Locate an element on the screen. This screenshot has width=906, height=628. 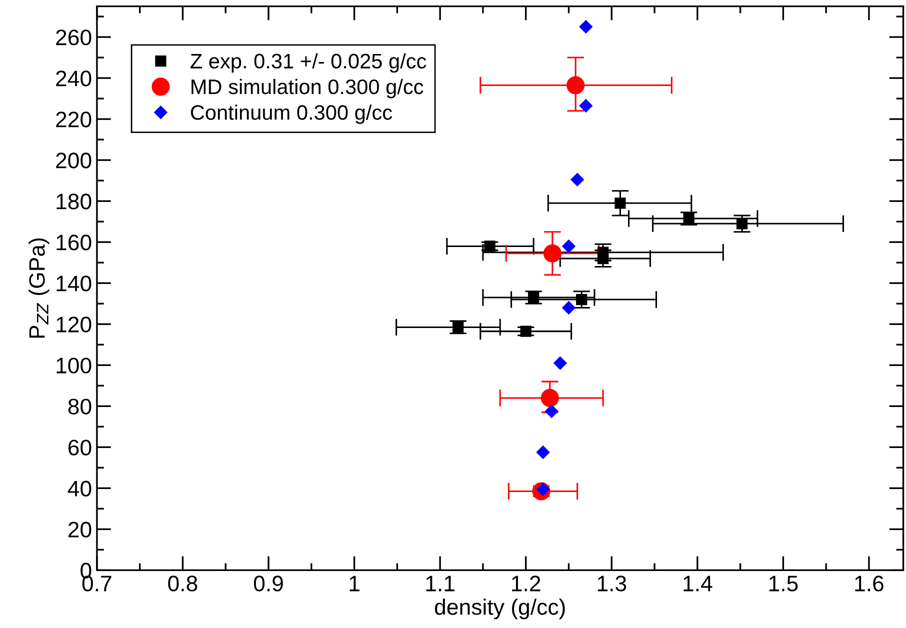
y-tick-label: 100 is located at coordinates (74, 366).